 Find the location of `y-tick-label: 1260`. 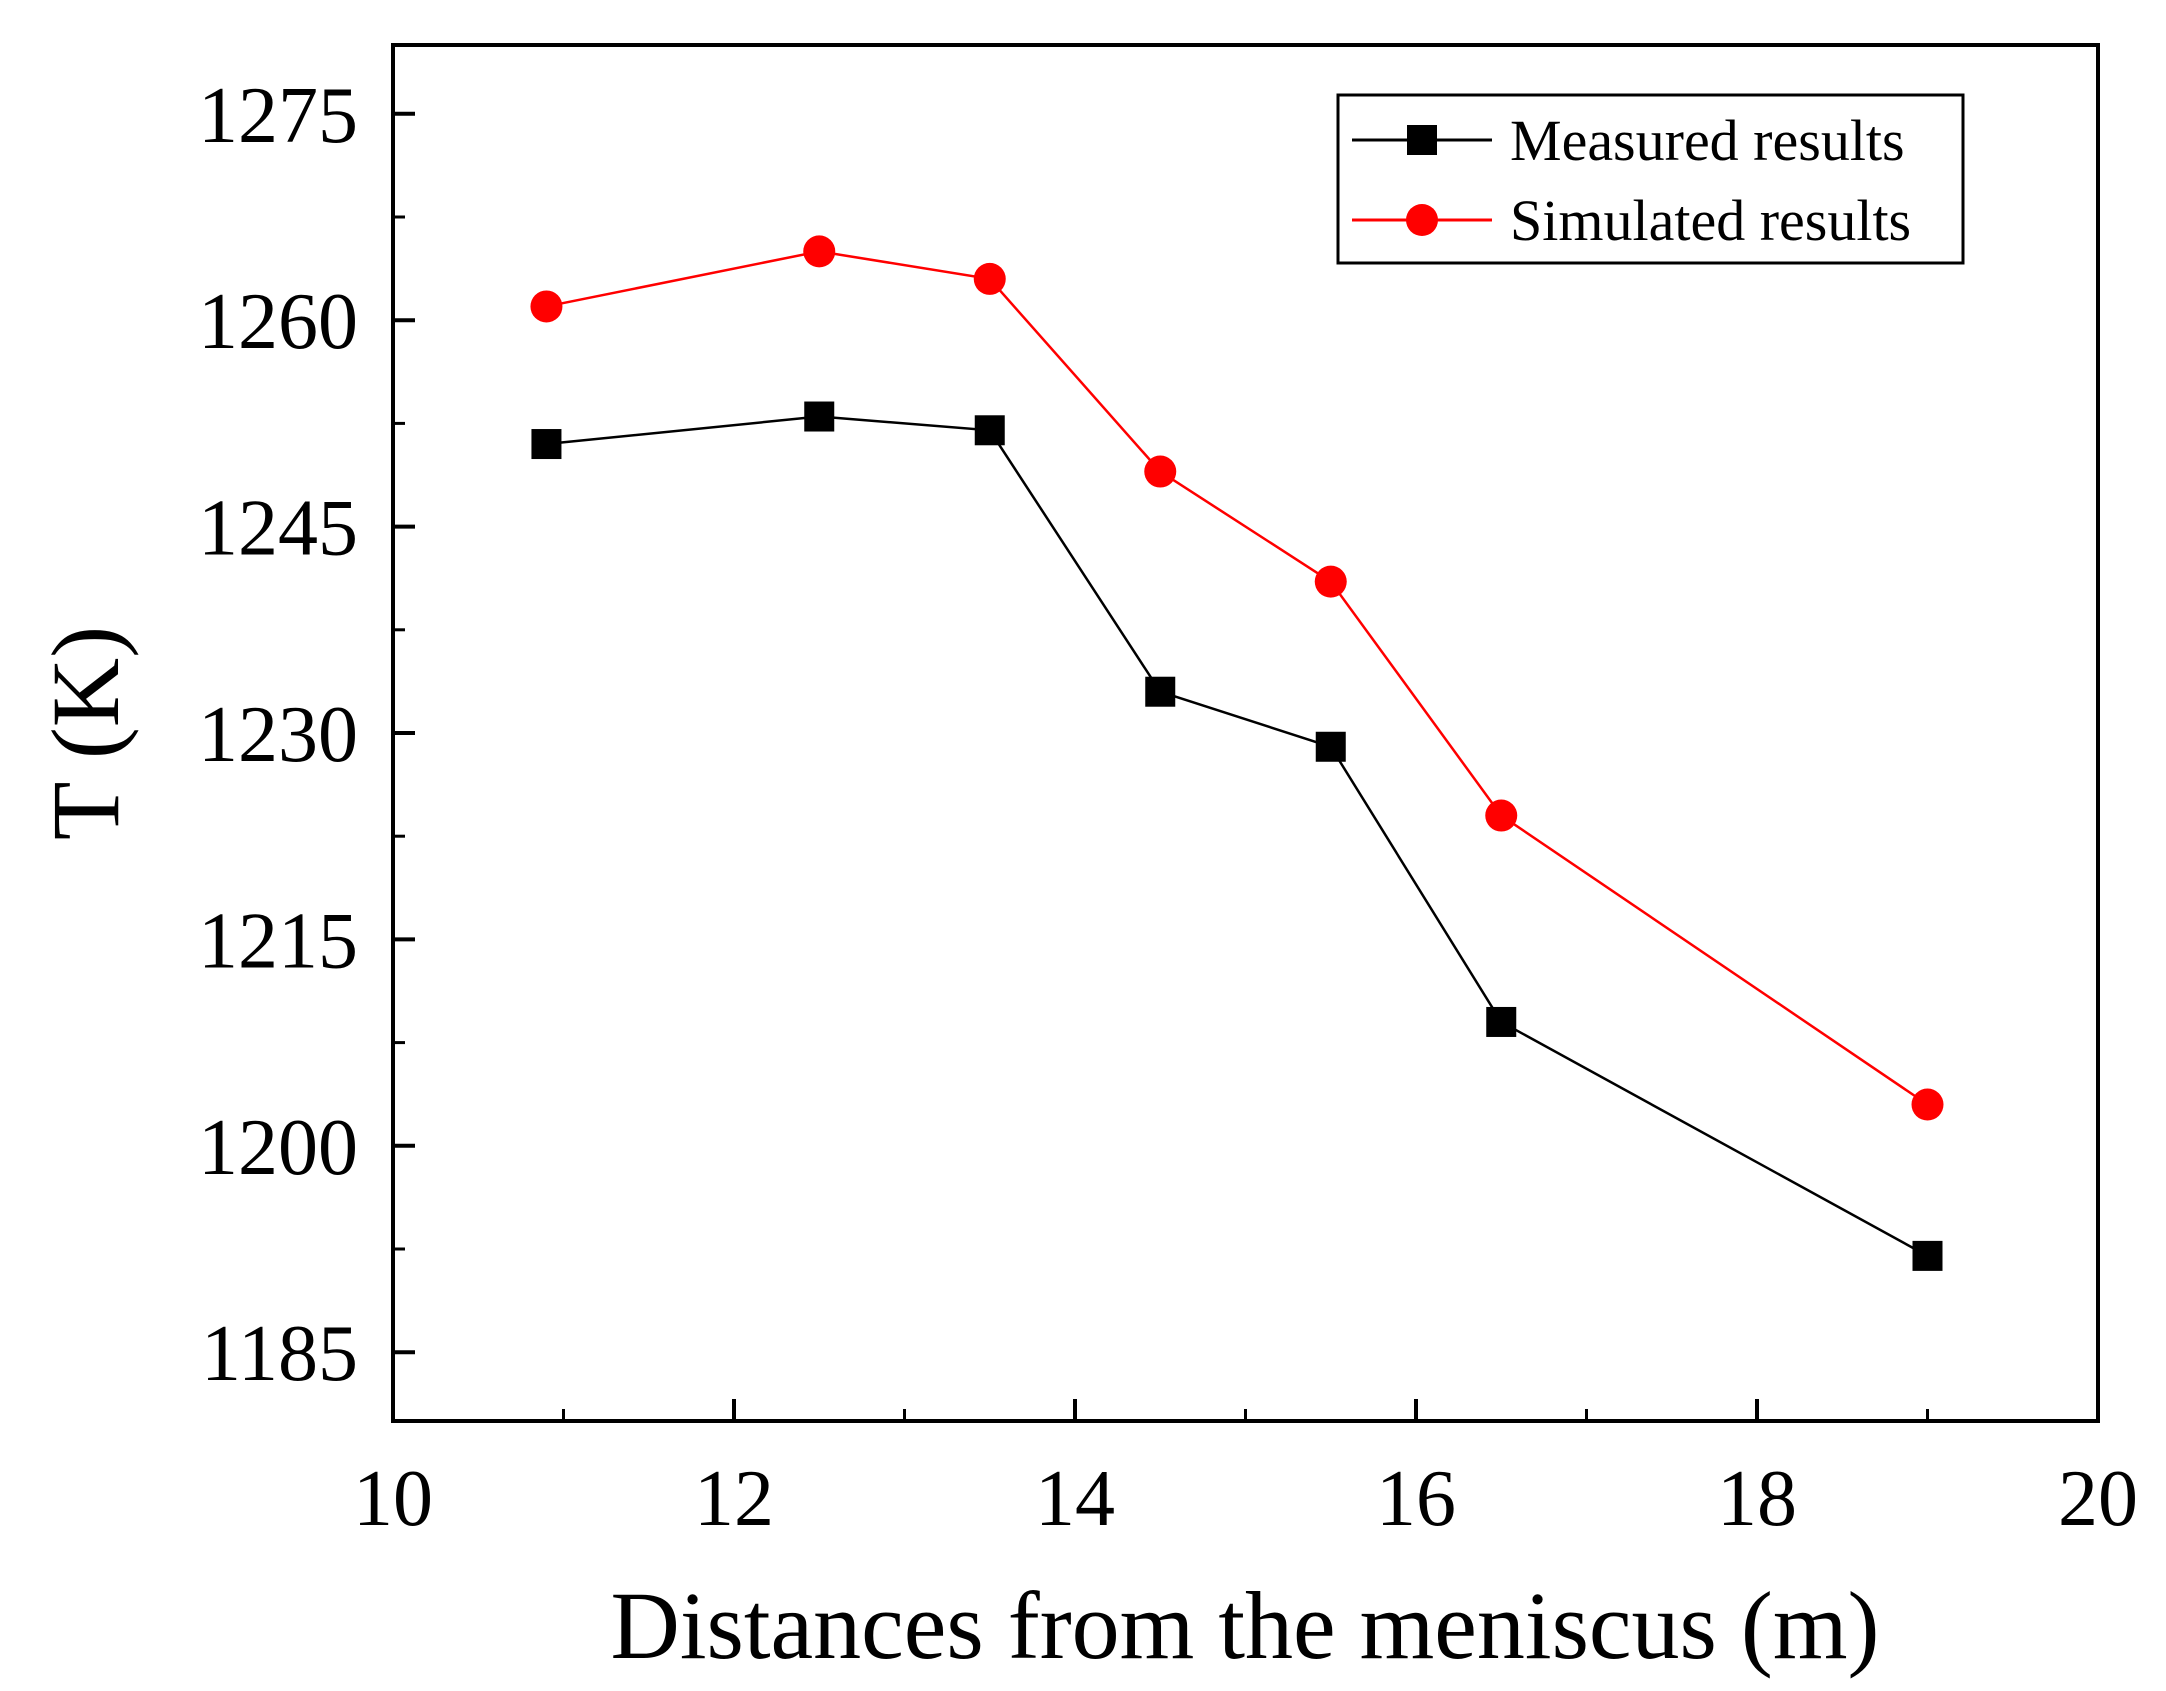

y-tick-label: 1260 is located at coordinates (278, 322).